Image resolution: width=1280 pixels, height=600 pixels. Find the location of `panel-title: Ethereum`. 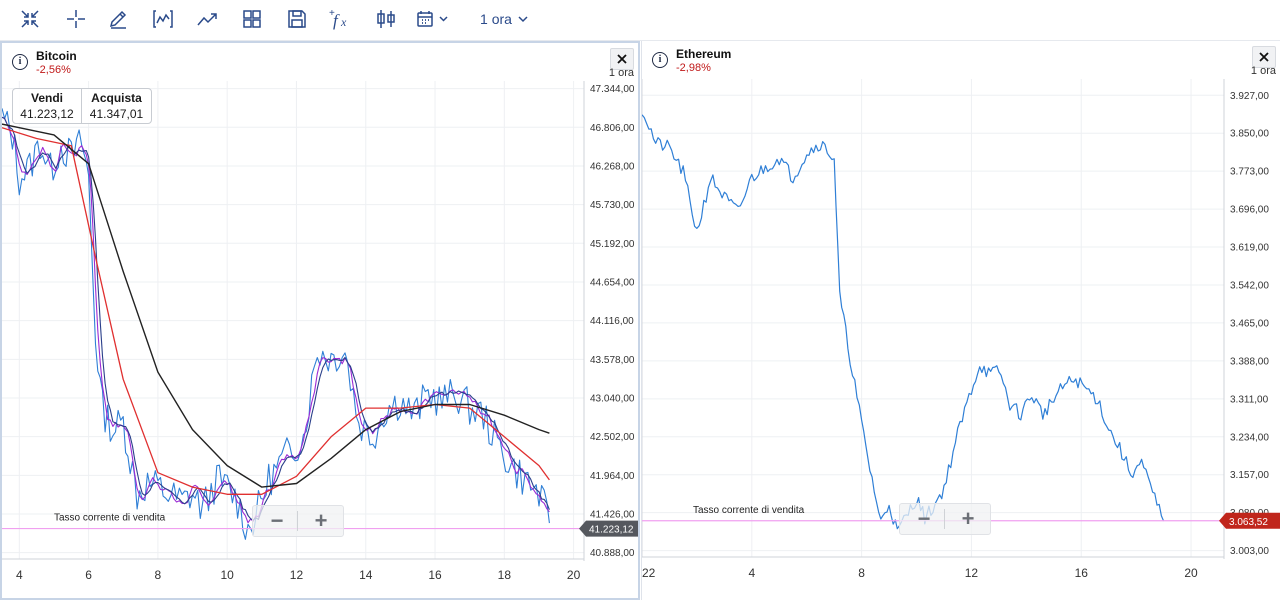

panel-title: Ethereum is located at coordinates (704, 54).